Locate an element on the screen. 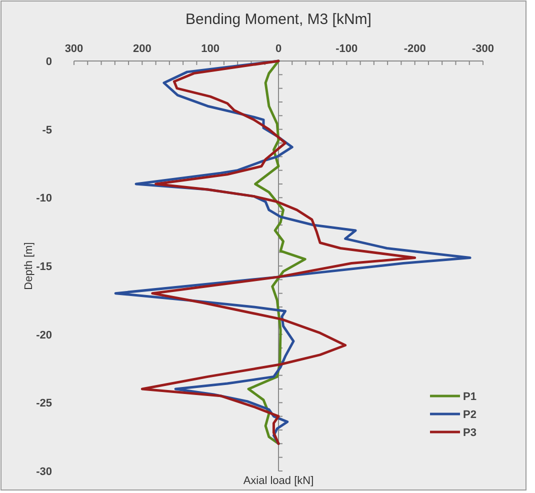 The image size is (535, 493). x-tick-label: 100 is located at coordinates (210, 49).